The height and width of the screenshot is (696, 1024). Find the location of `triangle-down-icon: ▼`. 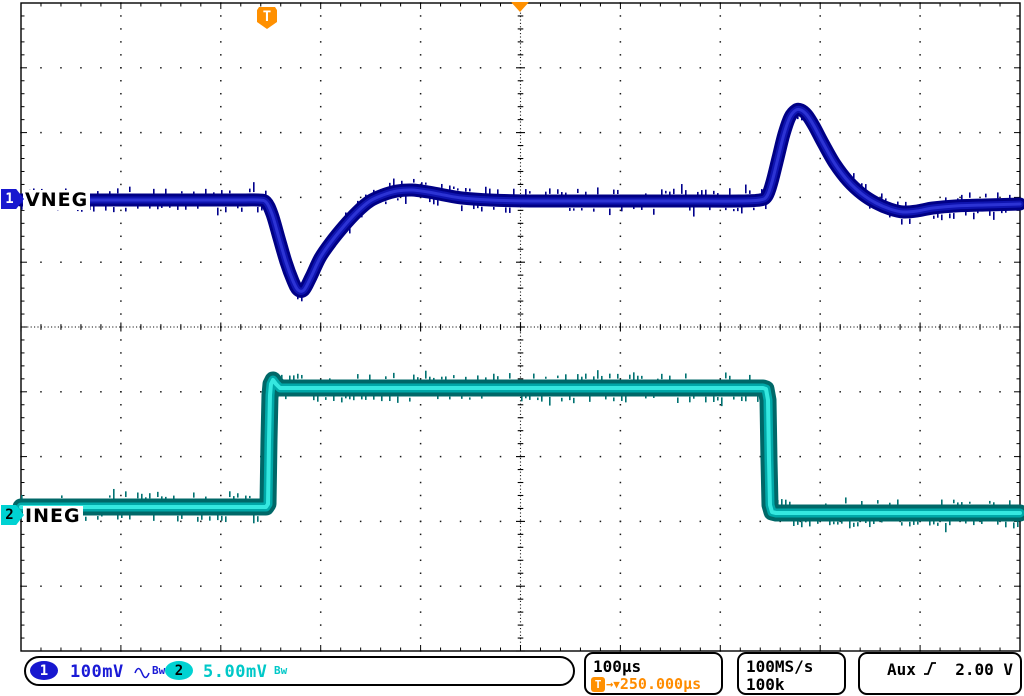

triangle-down-icon: ▼ is located at coordinates (616, 684).